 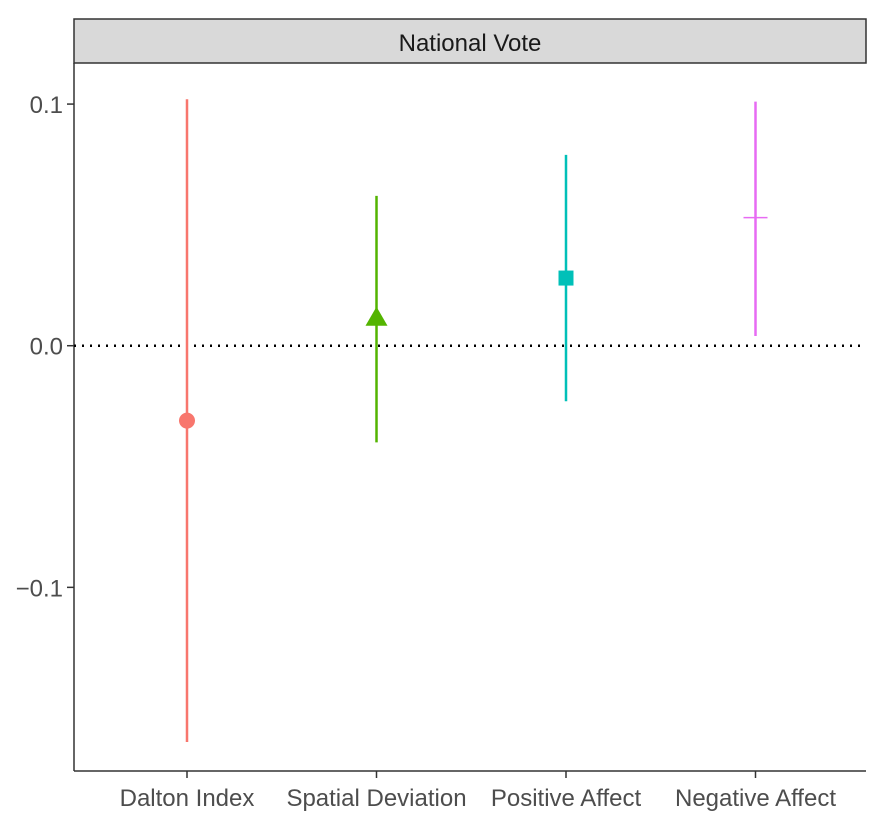 I want to click on y-tick-label: 0.0, so click(x=46, y=347).